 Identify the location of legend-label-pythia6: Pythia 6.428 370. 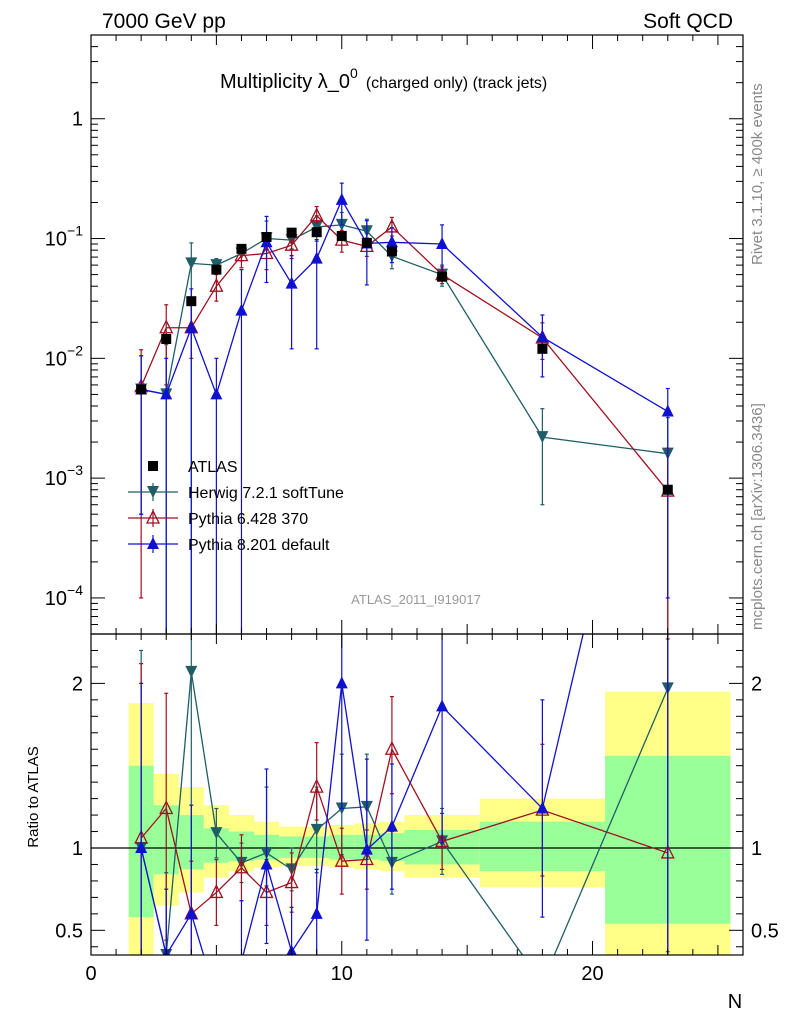
(248, 519).